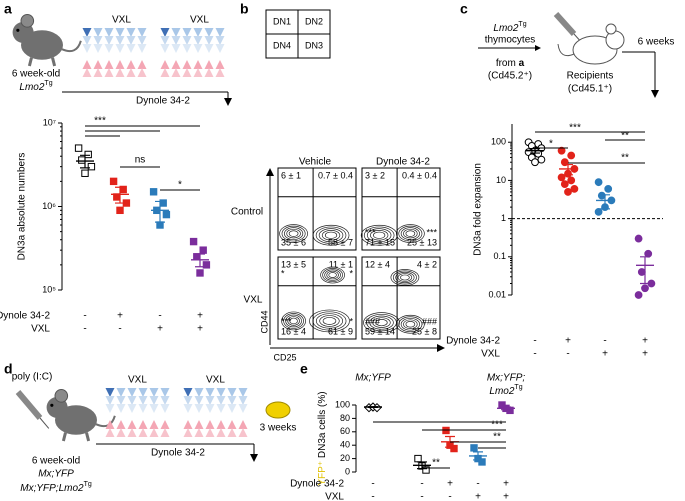  Describe the element at coordinates (8, 9) in the screenshot. I see `panel-letter: a` at that location.